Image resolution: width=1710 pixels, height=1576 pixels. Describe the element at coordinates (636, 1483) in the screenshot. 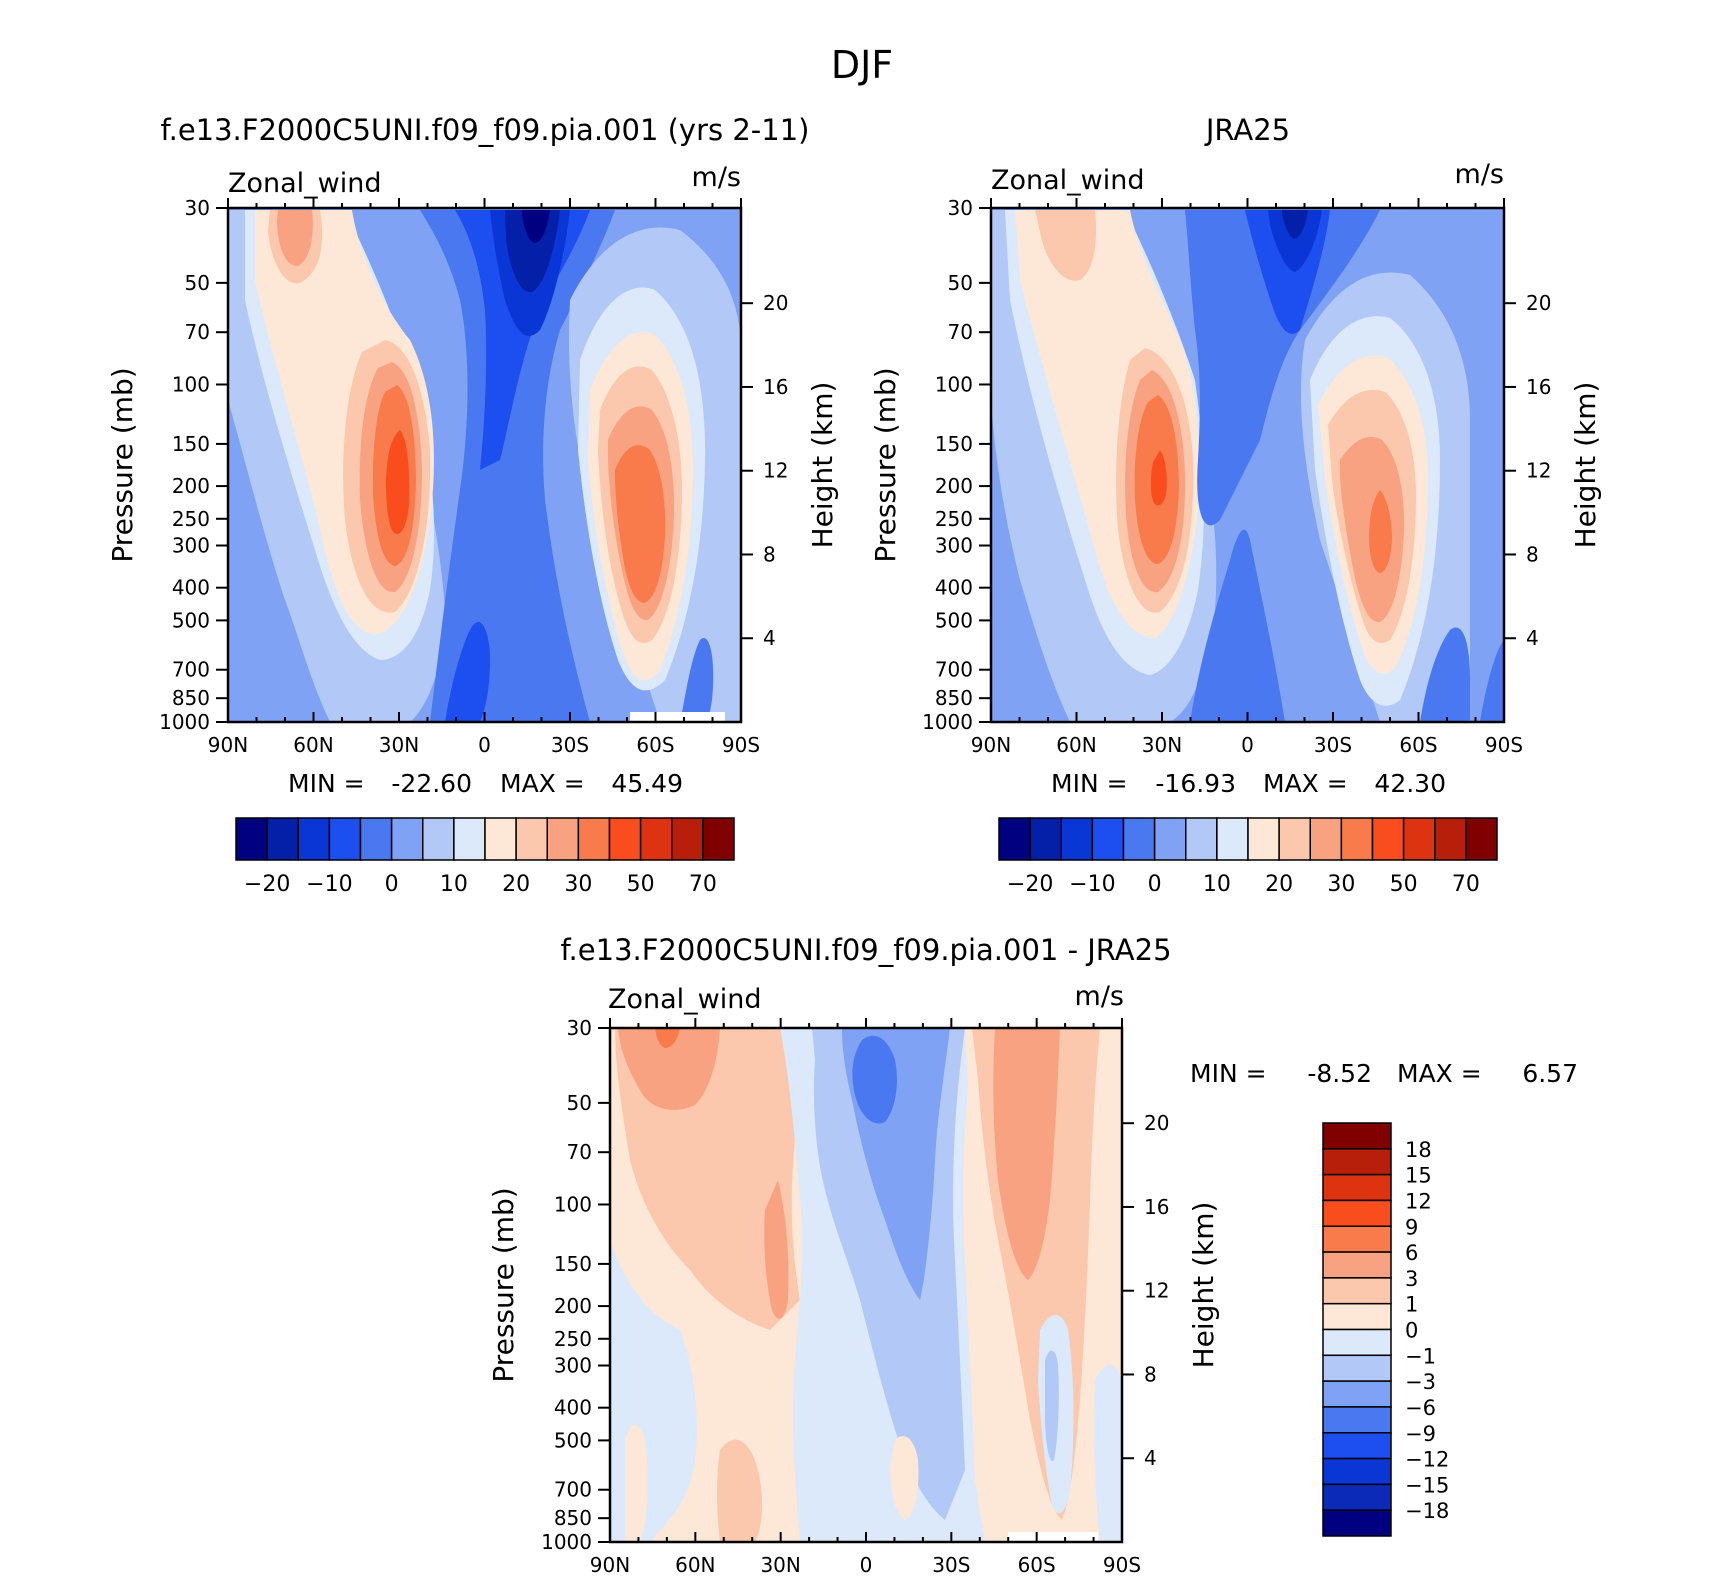

I see `diff-contour-lower-pos` at that location.